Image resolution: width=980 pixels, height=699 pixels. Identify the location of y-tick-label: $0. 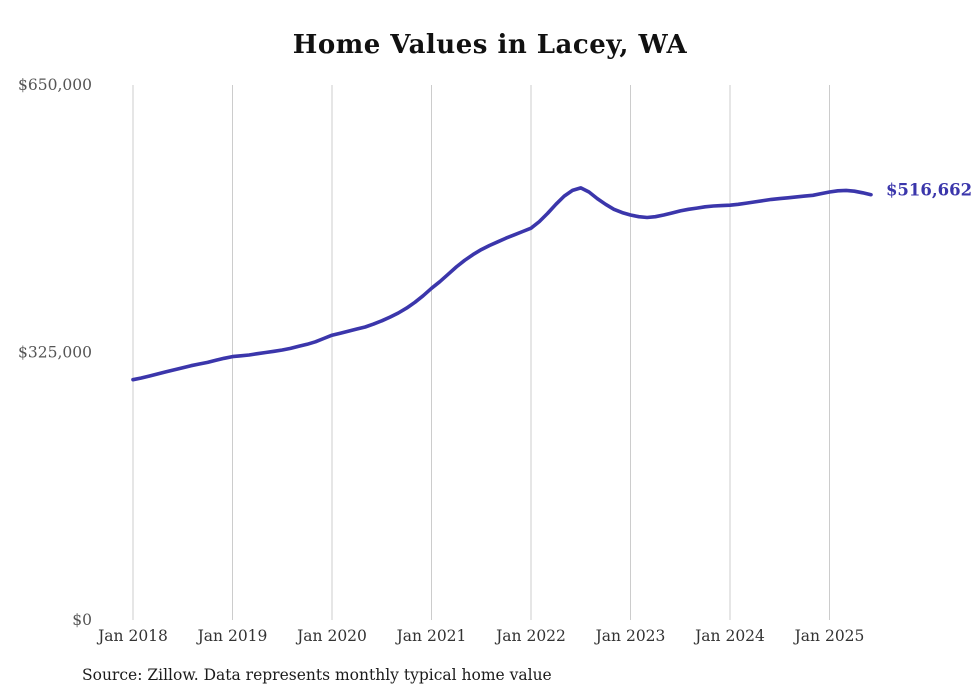
(82, 620).